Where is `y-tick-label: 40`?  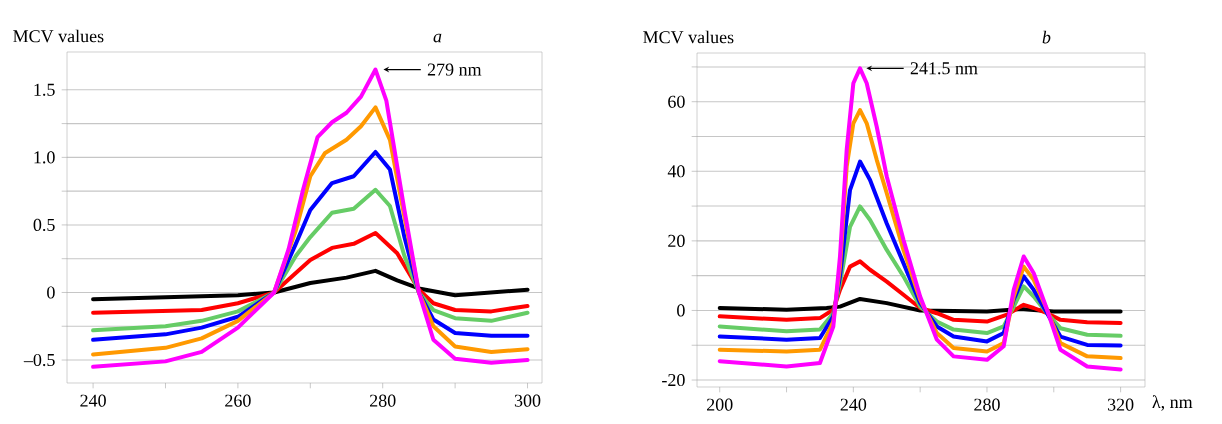 y-tick-label: 40 is located at coordinates (676, 171).